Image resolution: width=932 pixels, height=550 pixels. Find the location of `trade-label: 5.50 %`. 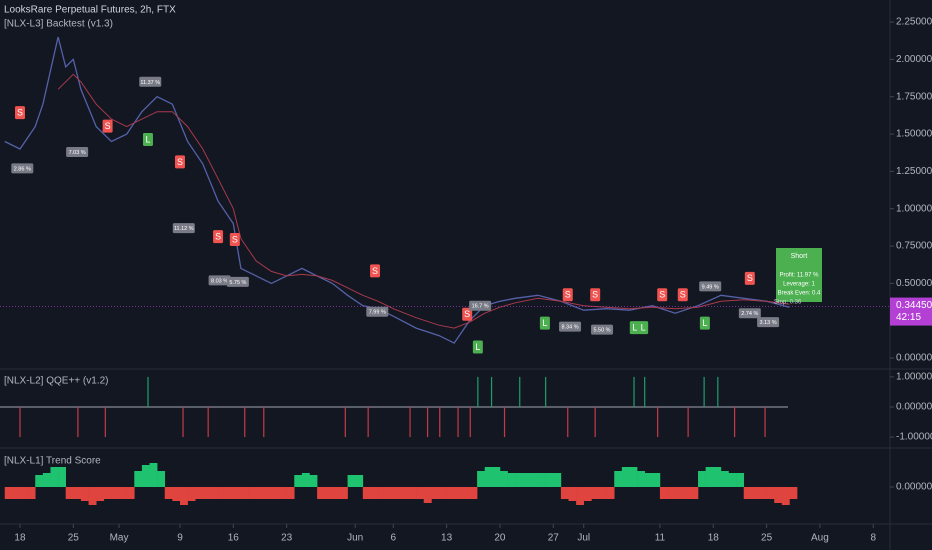

trade-label: 5.50 % is located at coordinates (602, 329).